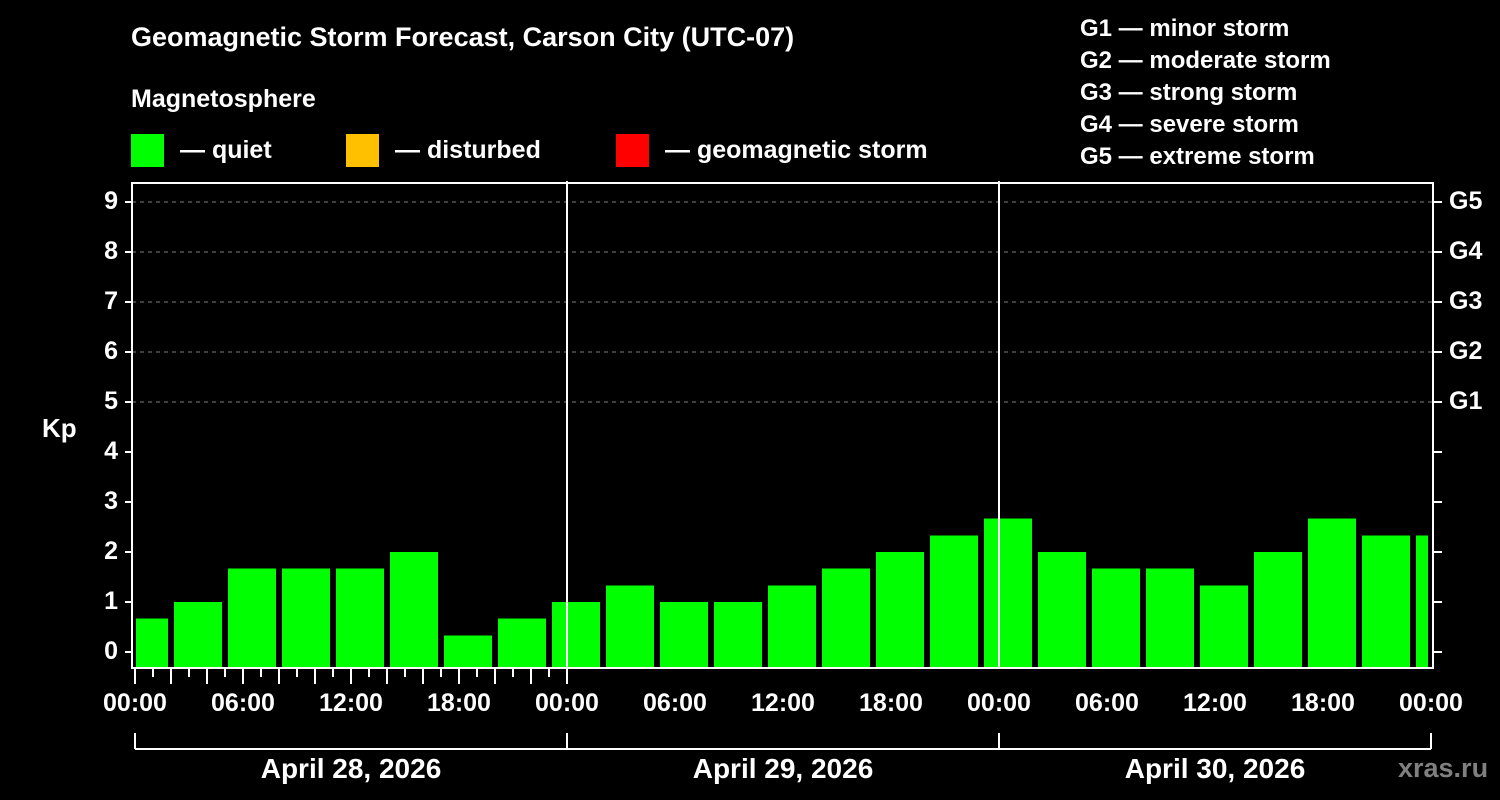  Describe the element at coordinates (1466, 301) in the screenshot. I see `g-tick-label: G3` at that location.